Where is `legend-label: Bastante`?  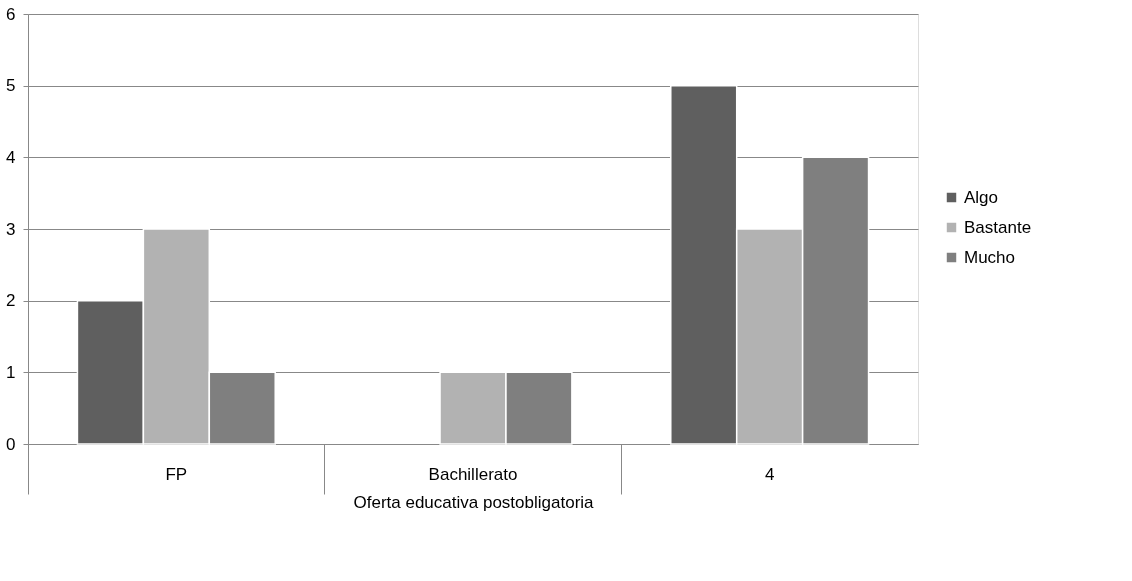 legend-label: Bastante is located at coordinates (998, 227).